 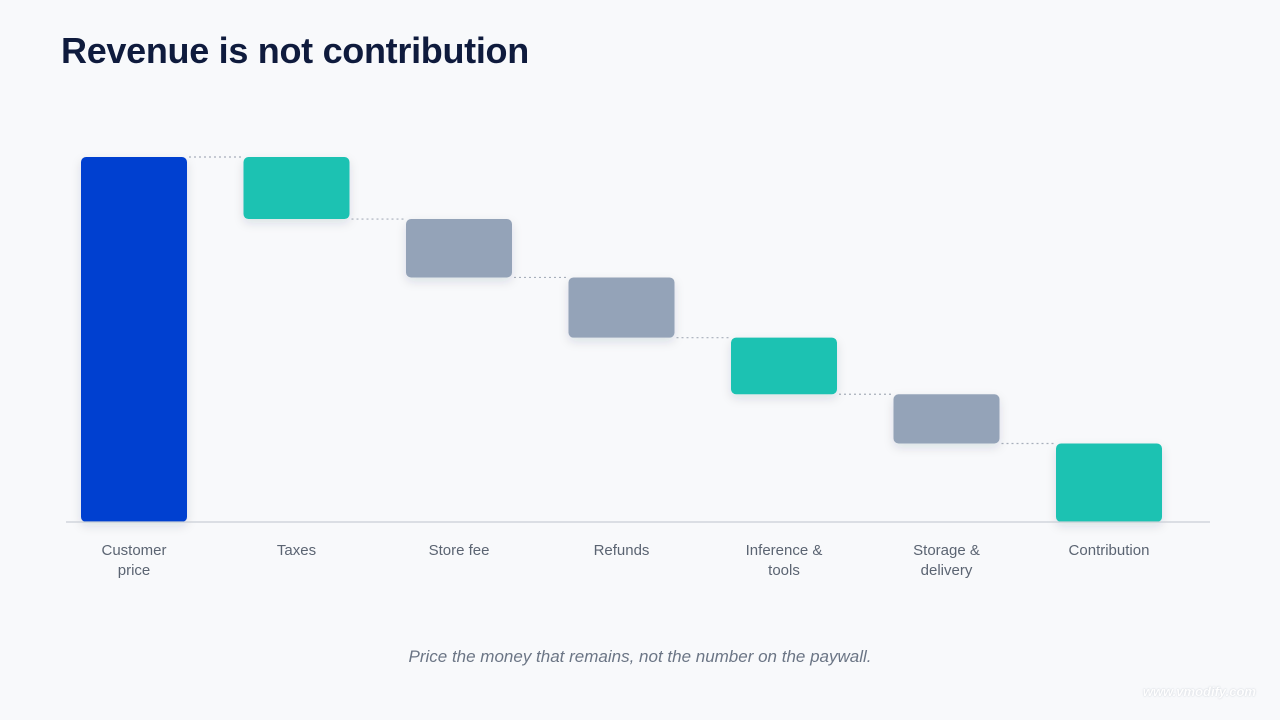 I want to click on category-label-taxes: Taxes, so click(x=296, y=550).